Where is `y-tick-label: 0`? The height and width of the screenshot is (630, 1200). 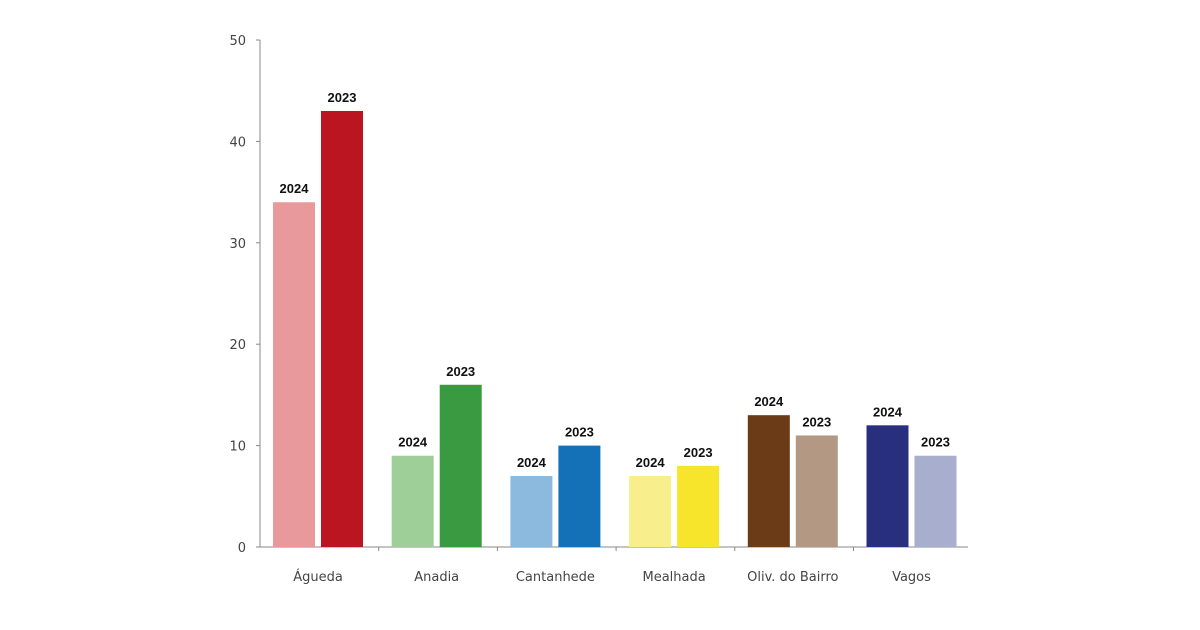
y-tick-label: 0 is located at coordinates (242, 548).